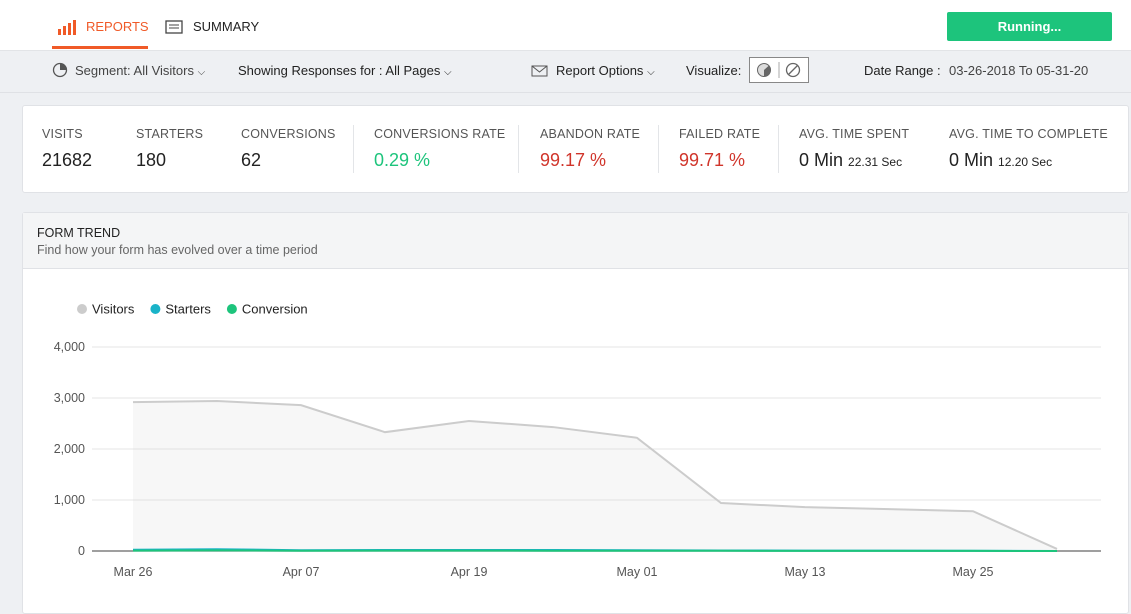  What do you see at coordinates (714, 70) in the screenshot?
I see `visualize-label: Visualize:` at bounding box center [714, 70].